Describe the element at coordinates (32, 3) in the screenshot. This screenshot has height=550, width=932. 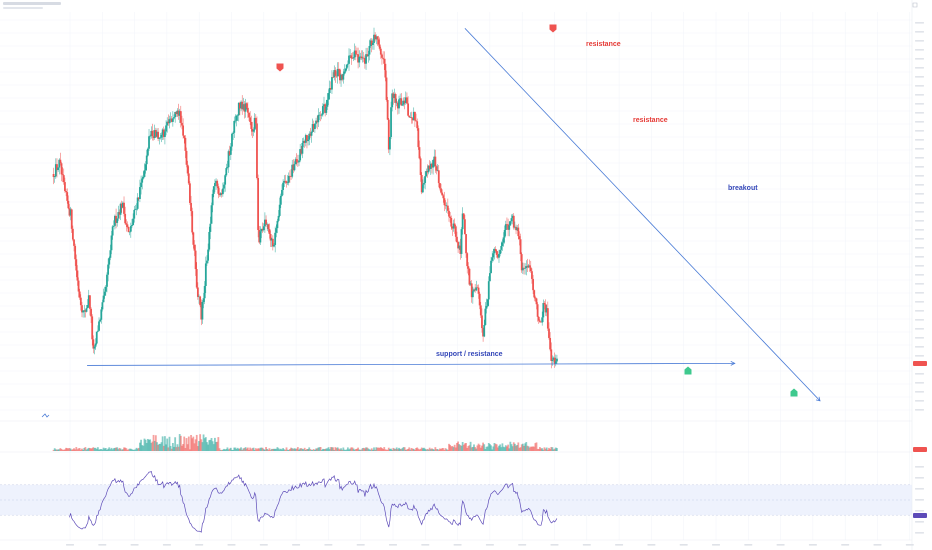
I see `symbol-header-blur` at that location.